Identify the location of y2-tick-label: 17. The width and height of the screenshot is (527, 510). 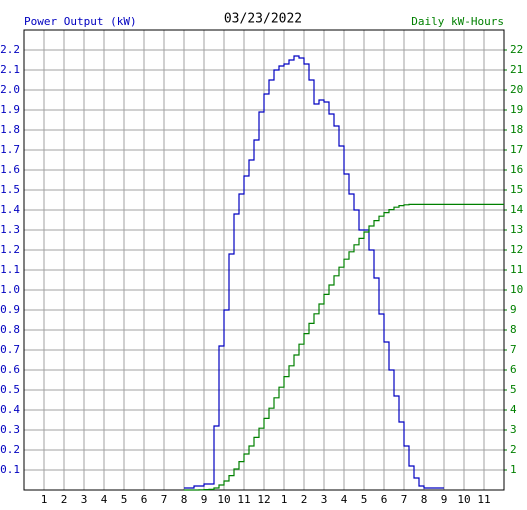
(516, 149).